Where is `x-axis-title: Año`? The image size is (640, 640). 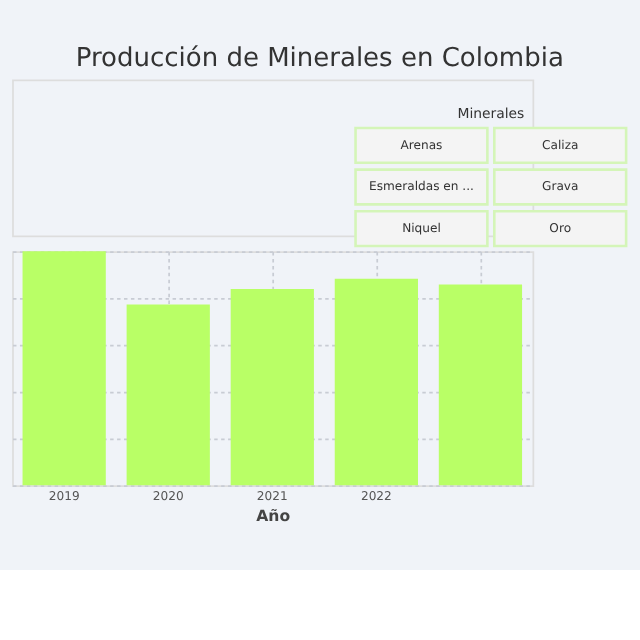 x-axis-title: Año is located at coordinates (274, 515).